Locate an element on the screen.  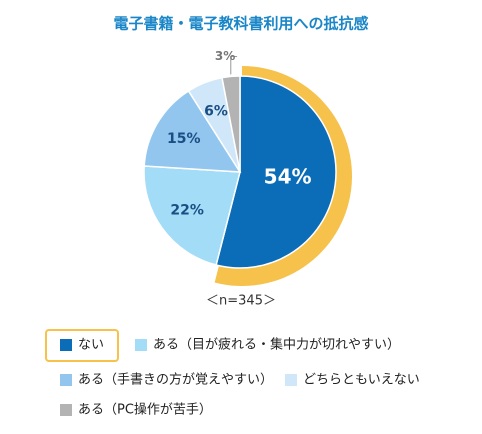
sample-note: ＜n=345＞ is located at coordinates (241, 301).